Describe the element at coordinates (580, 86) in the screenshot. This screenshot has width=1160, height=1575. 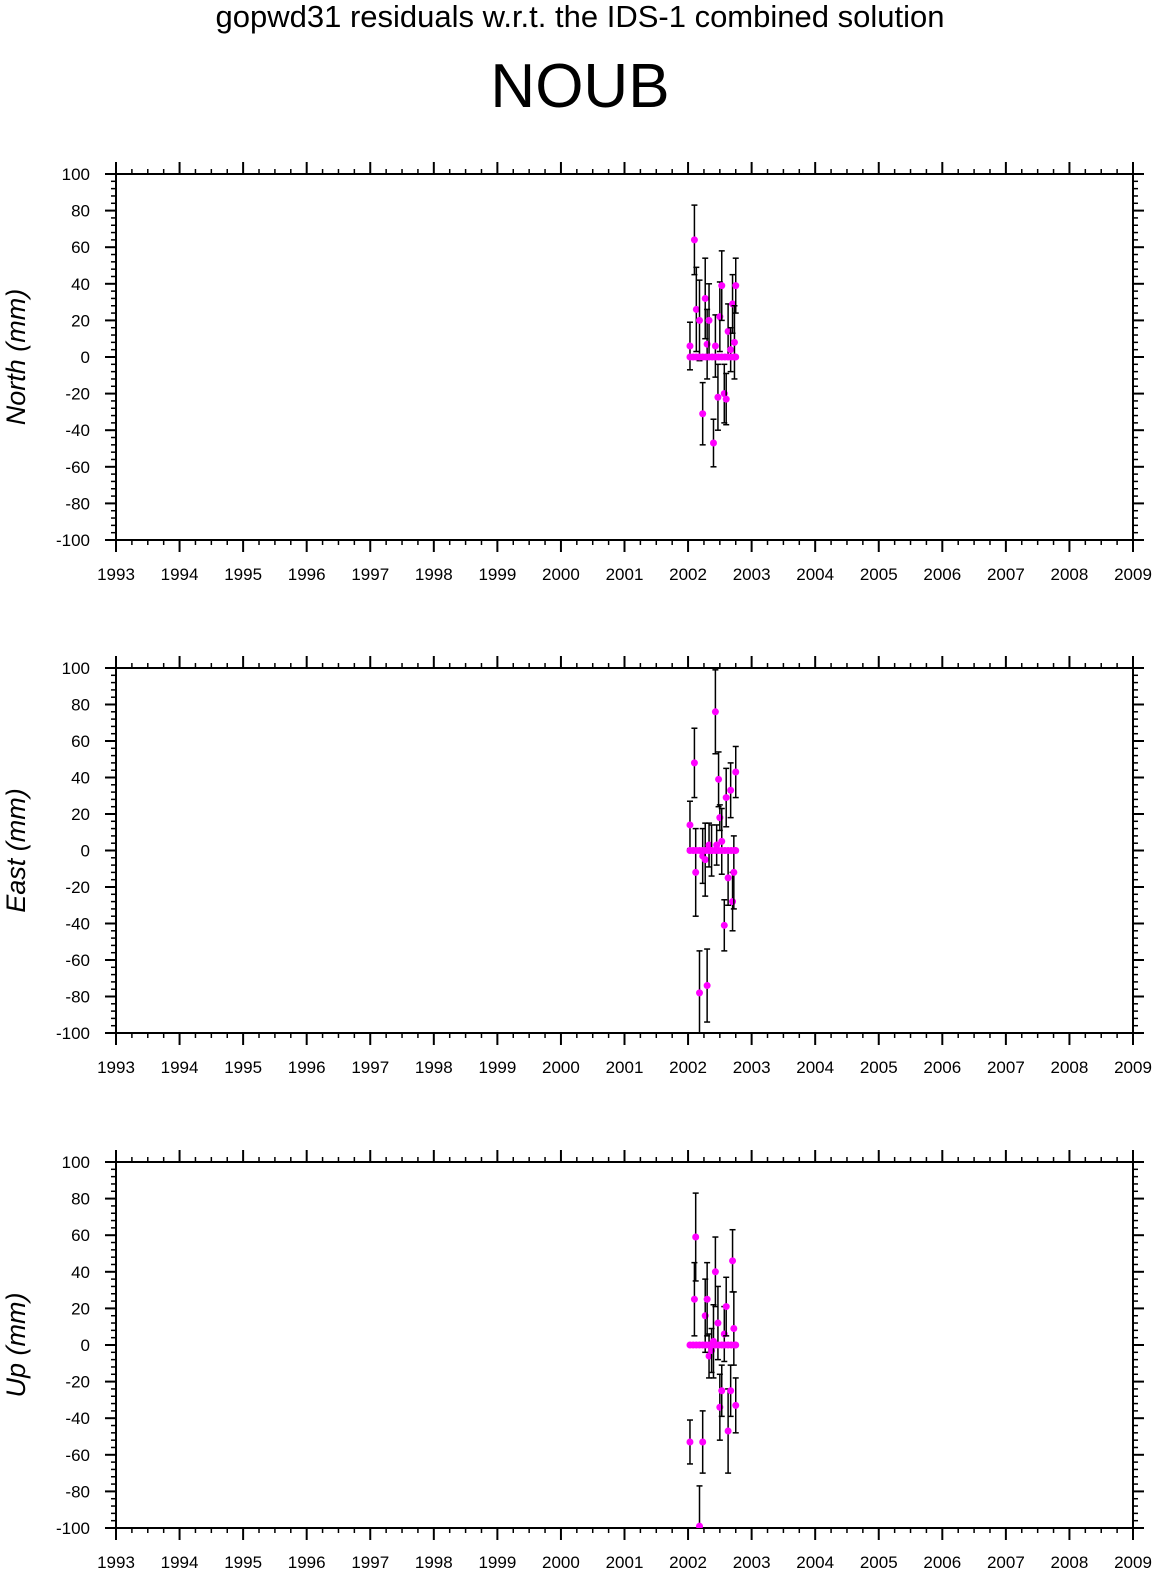
I see `station-title: NOUB` at that location.